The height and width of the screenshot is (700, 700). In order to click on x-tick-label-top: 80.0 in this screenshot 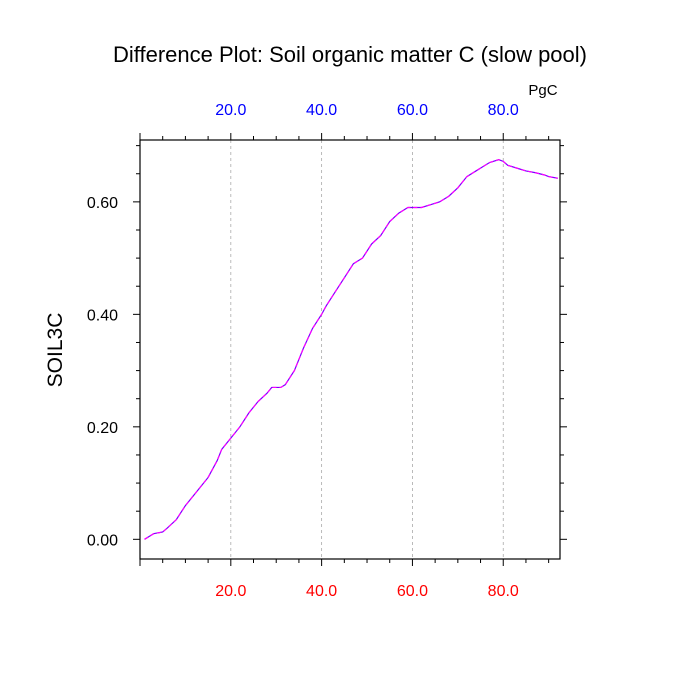, I will do `click(503, 110)`.